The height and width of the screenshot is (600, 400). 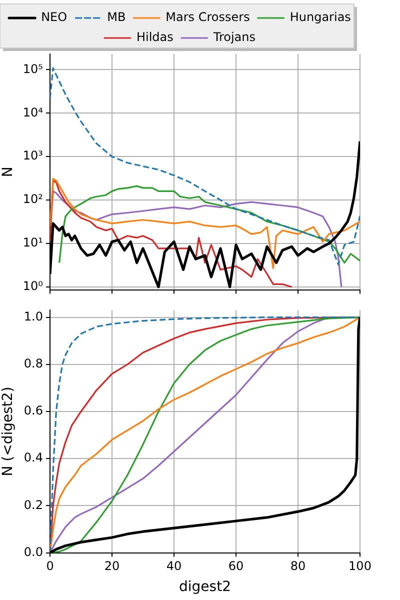 What do you see at coordinates (8, 172) in the screenshot?
I see `y-axis-title: N` at bounding box center [8, 172].